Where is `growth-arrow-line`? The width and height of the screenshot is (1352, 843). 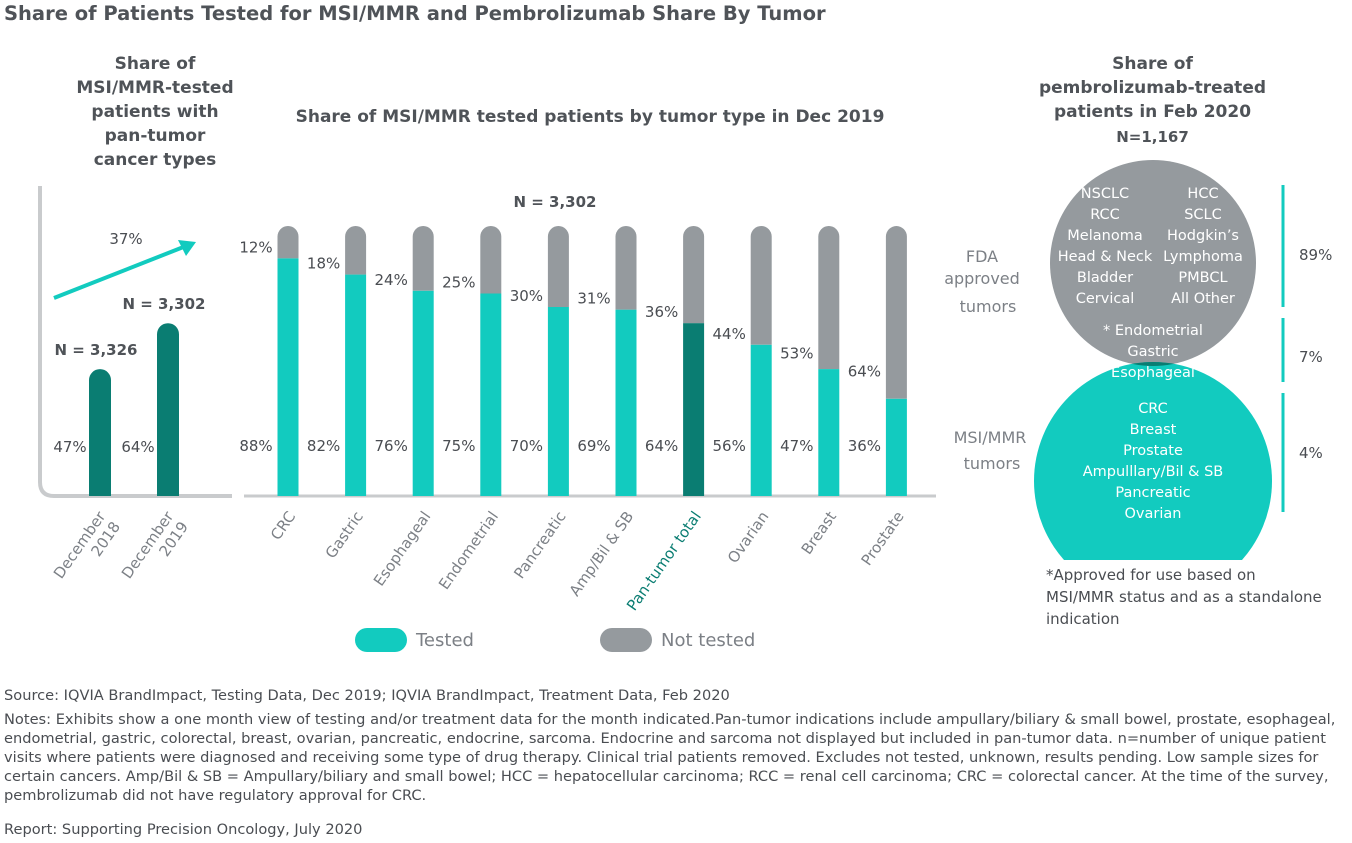 growth-arrow-line is located at coordinates (120, 272).